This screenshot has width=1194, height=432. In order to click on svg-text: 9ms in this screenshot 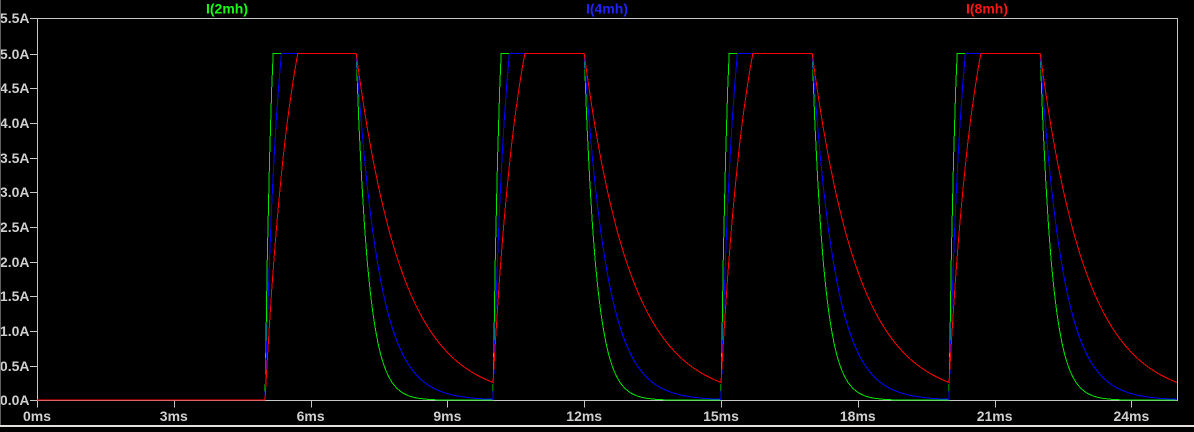, I will do `click(447, 416)`.